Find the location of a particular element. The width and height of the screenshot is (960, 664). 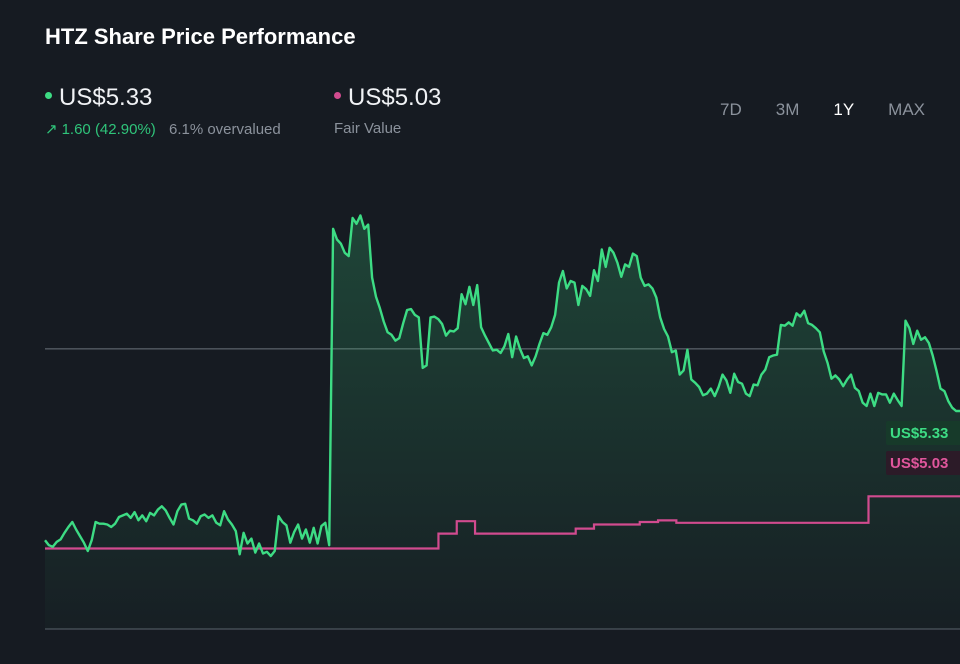

range-selector: 7D 3M 1Y MAX is located at coordinates (822, 110).